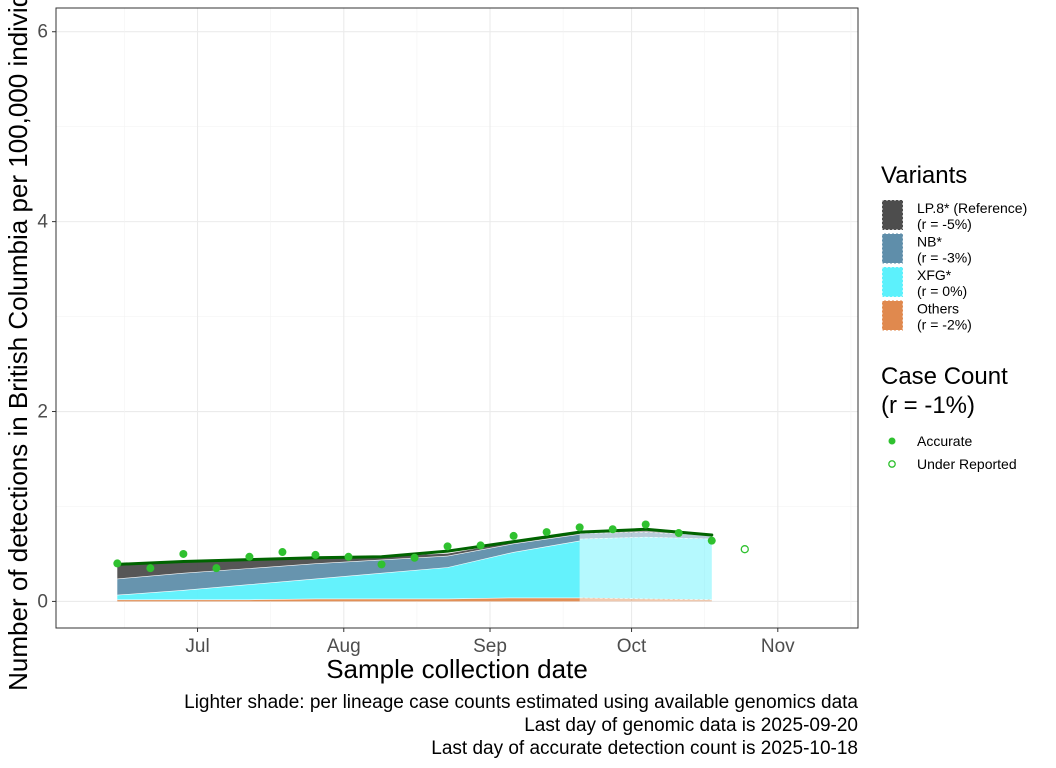 The image size is (1056, 768). What do you see at coordinates (944, 258) in the screenshot?
I see `legend-variant-r: (r = -3%)` at bounding box center [944, 258].